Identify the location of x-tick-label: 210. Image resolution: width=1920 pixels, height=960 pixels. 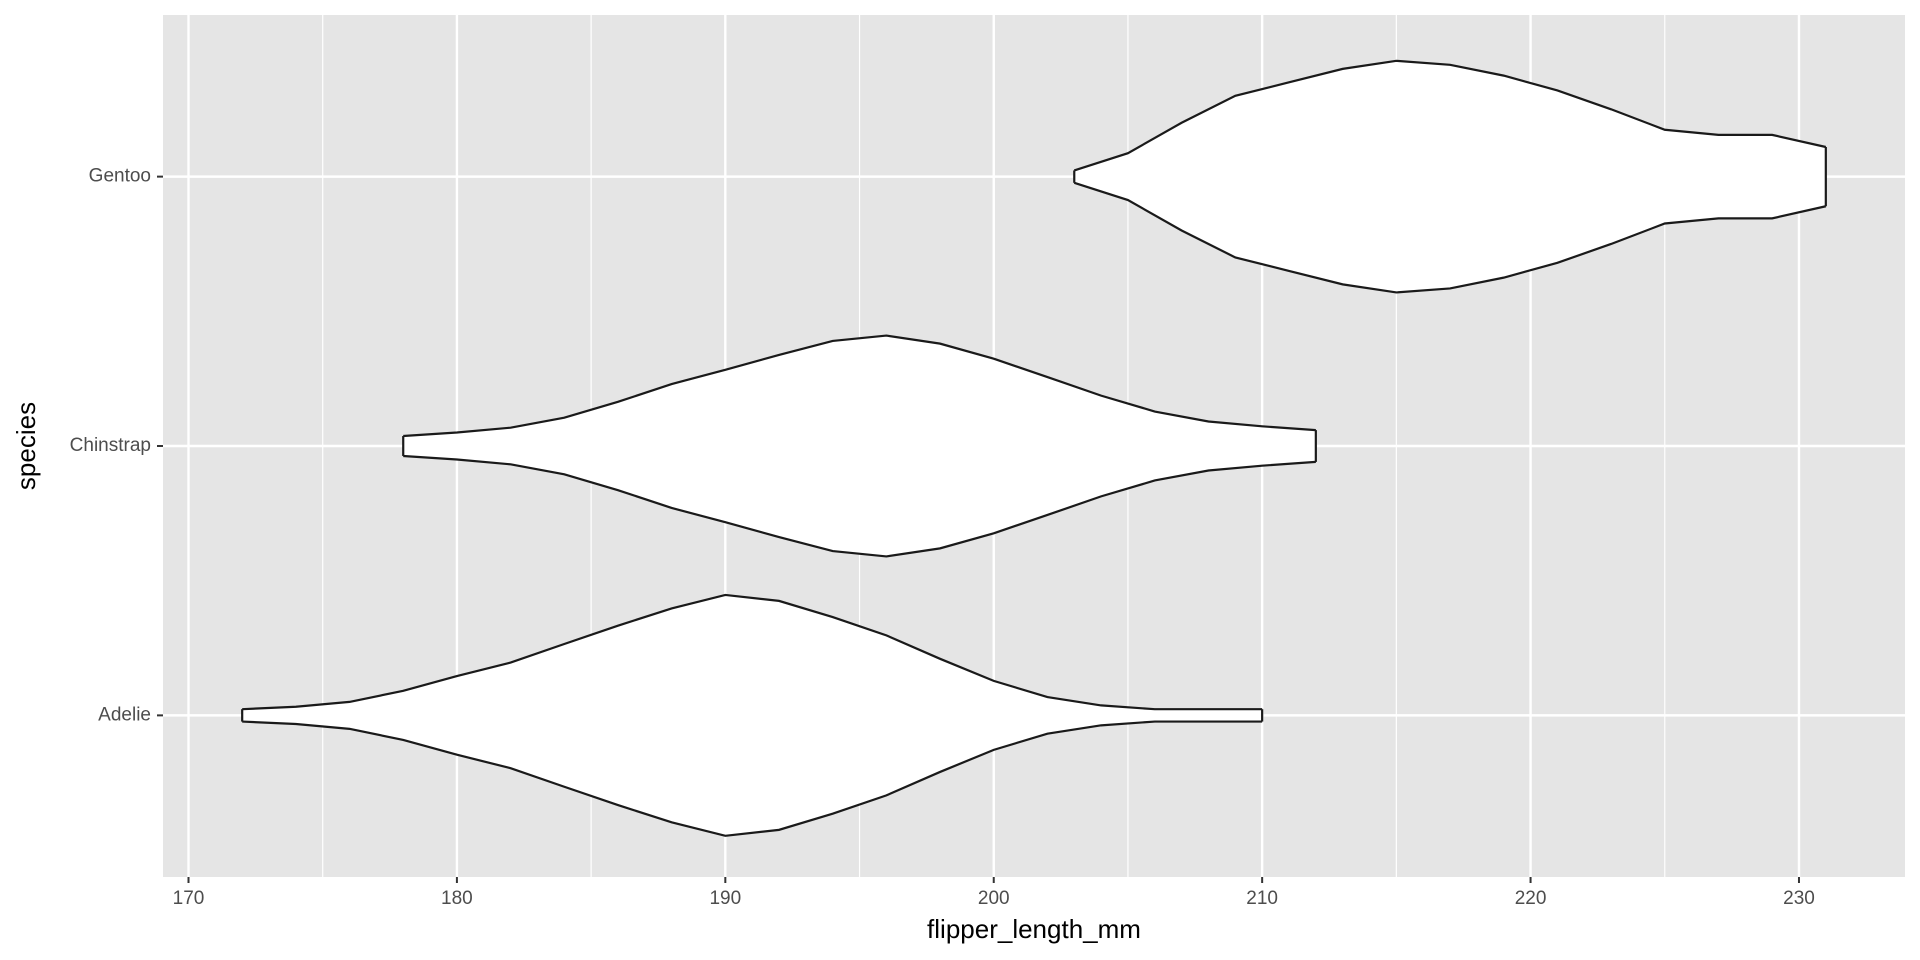
(1262, 898).